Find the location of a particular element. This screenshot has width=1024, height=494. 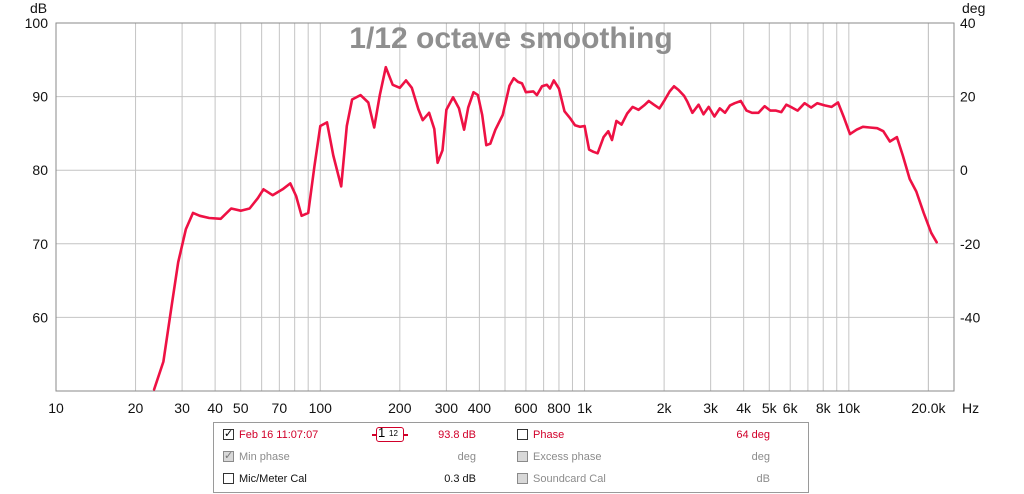

y-right-tick-label: 20 is located at coordinates (968, 97).